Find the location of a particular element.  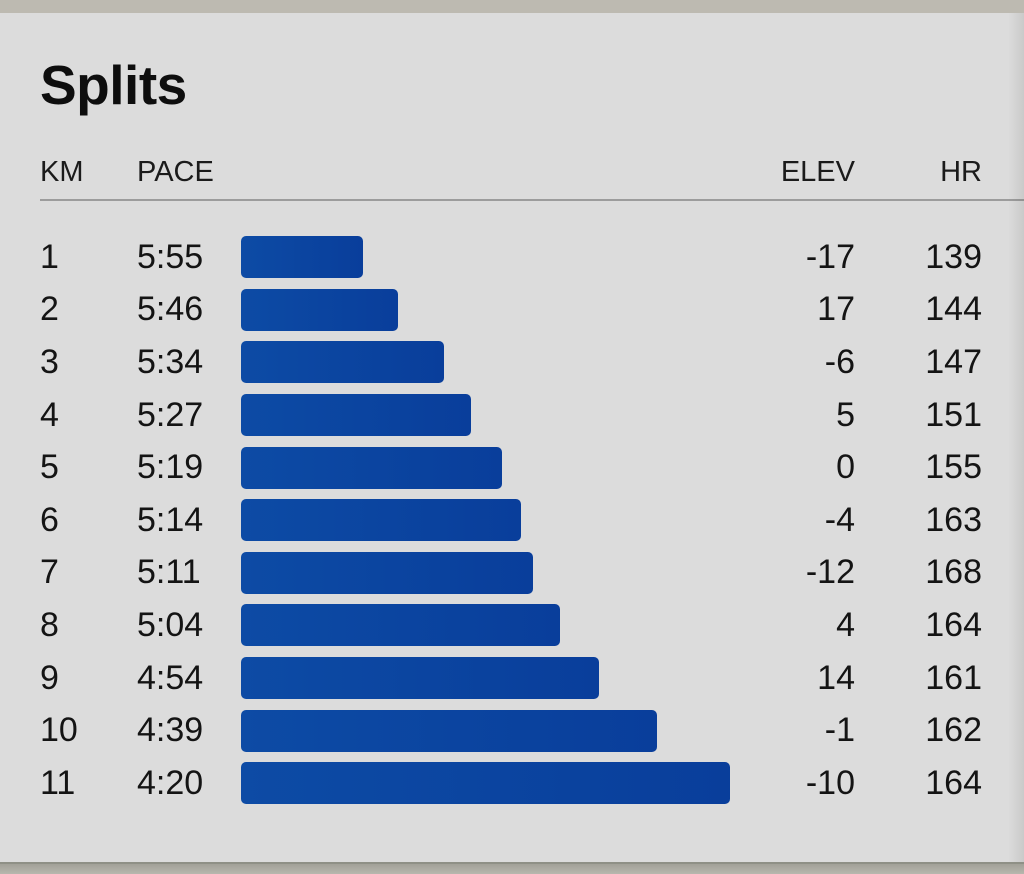

column-header-km: KM is located at coordinates (62, 172).